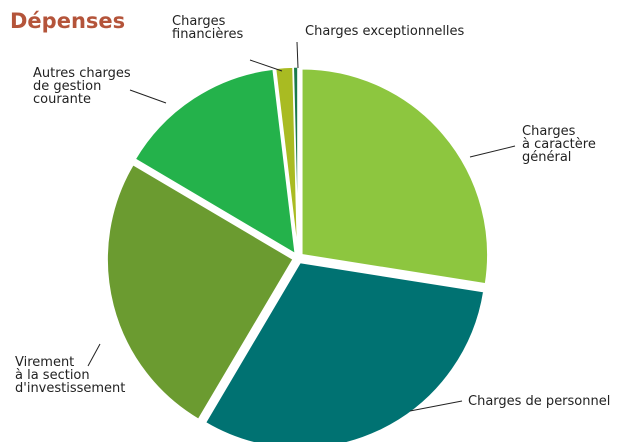 The image size is (640, 442). I want to click on slice-label: Charges exceptionnelles, so click(385, 31).